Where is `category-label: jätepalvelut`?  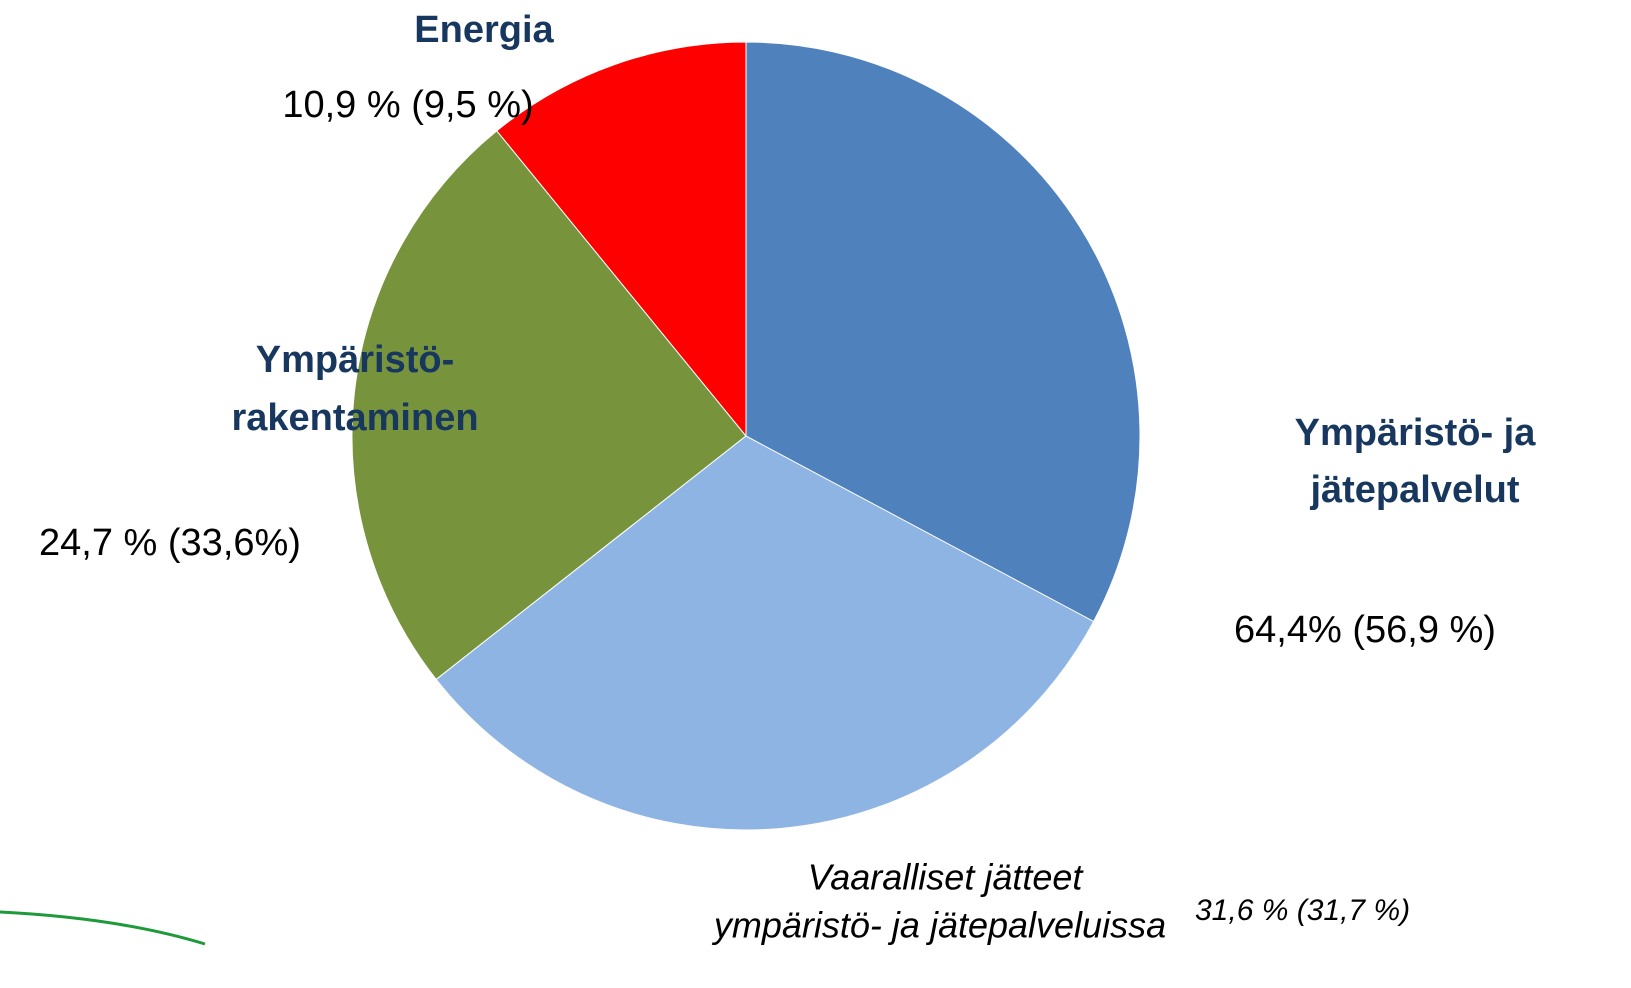 category-label: jätepalvelut is located at coordinates (1414, 490).